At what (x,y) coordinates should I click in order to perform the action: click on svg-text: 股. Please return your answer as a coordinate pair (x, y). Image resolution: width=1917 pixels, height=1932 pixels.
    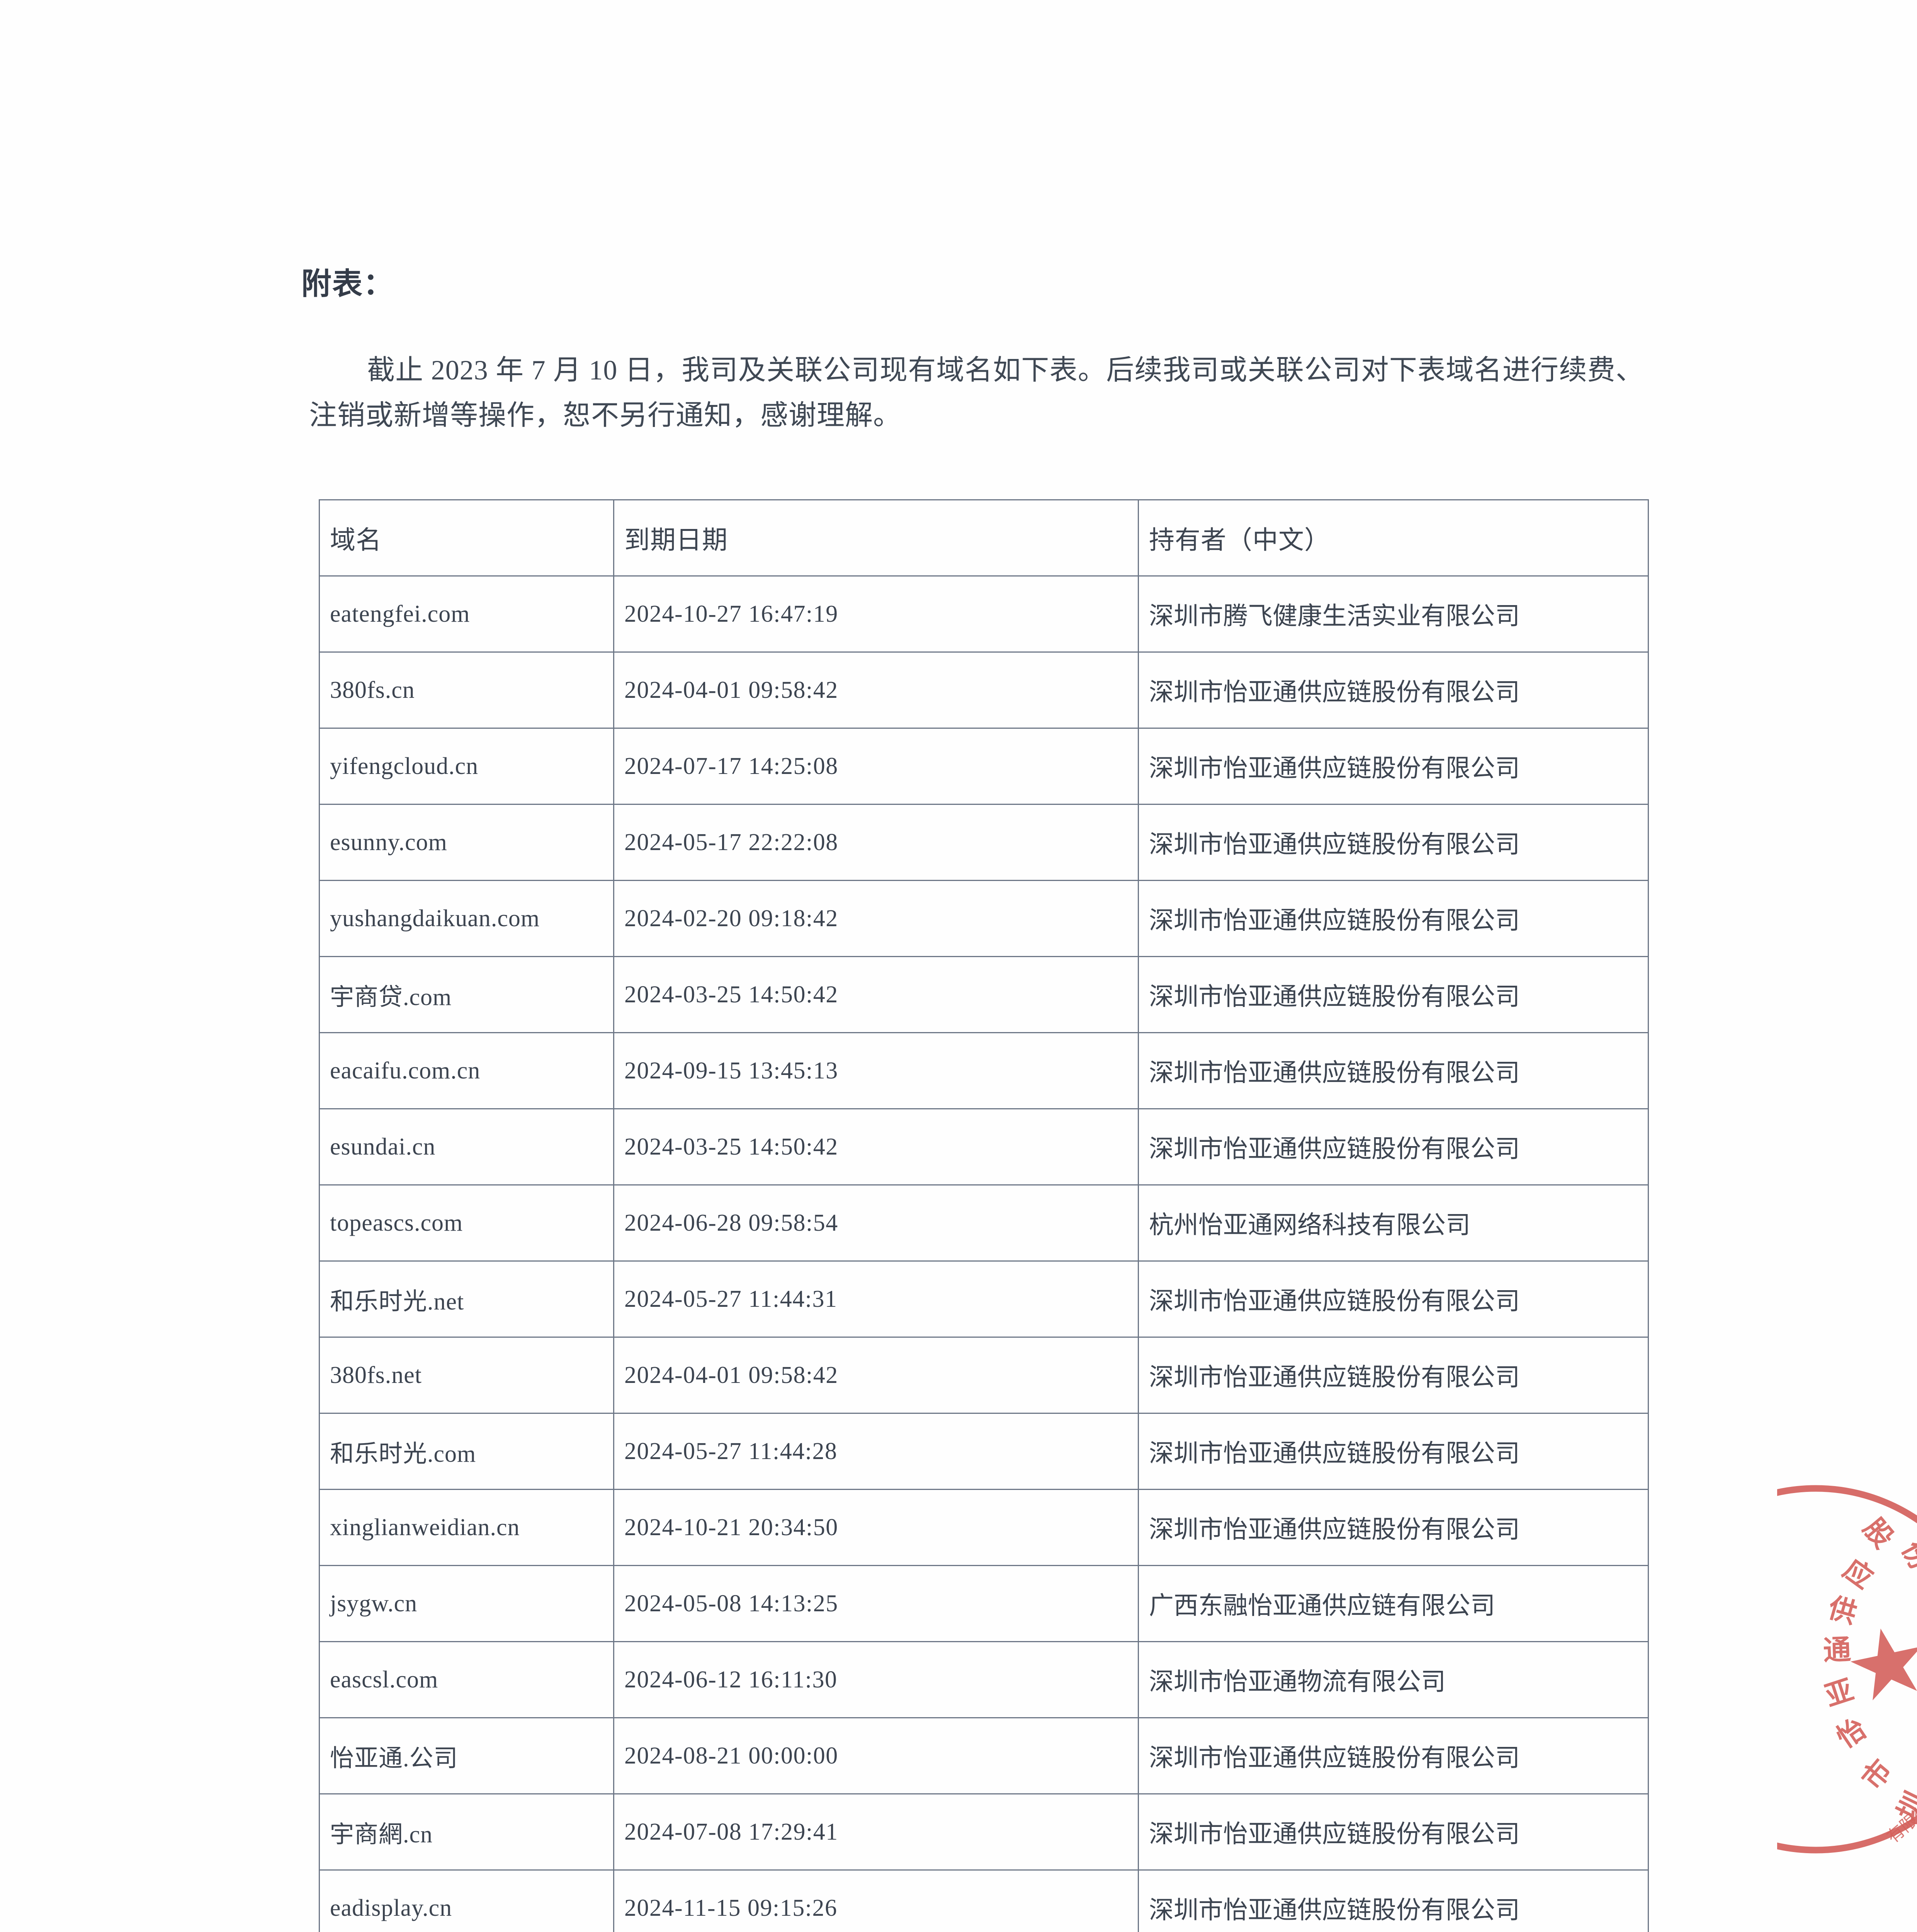
    Looking at the image, I should click on (1879, 1533).